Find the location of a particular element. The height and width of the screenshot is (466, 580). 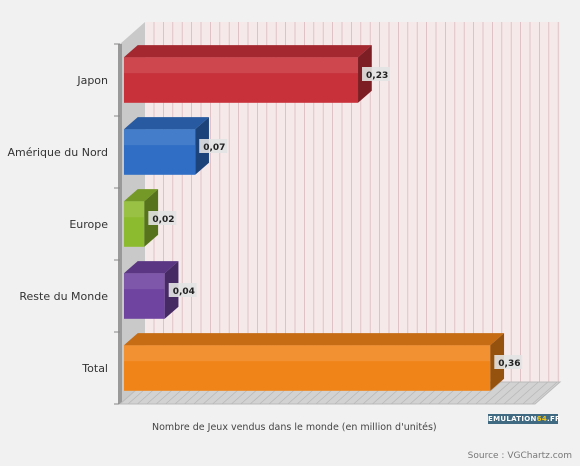

data-label-text: 0,23 is located at coordinates (377, 76).